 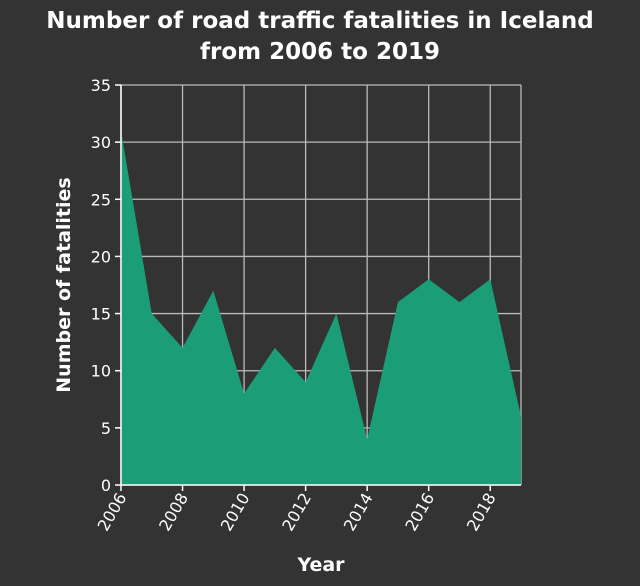 What do you see at coordinates (106, 485) in the screenshot?
I see `y-tick-label-0: 0` at bounding box center [106, 485].